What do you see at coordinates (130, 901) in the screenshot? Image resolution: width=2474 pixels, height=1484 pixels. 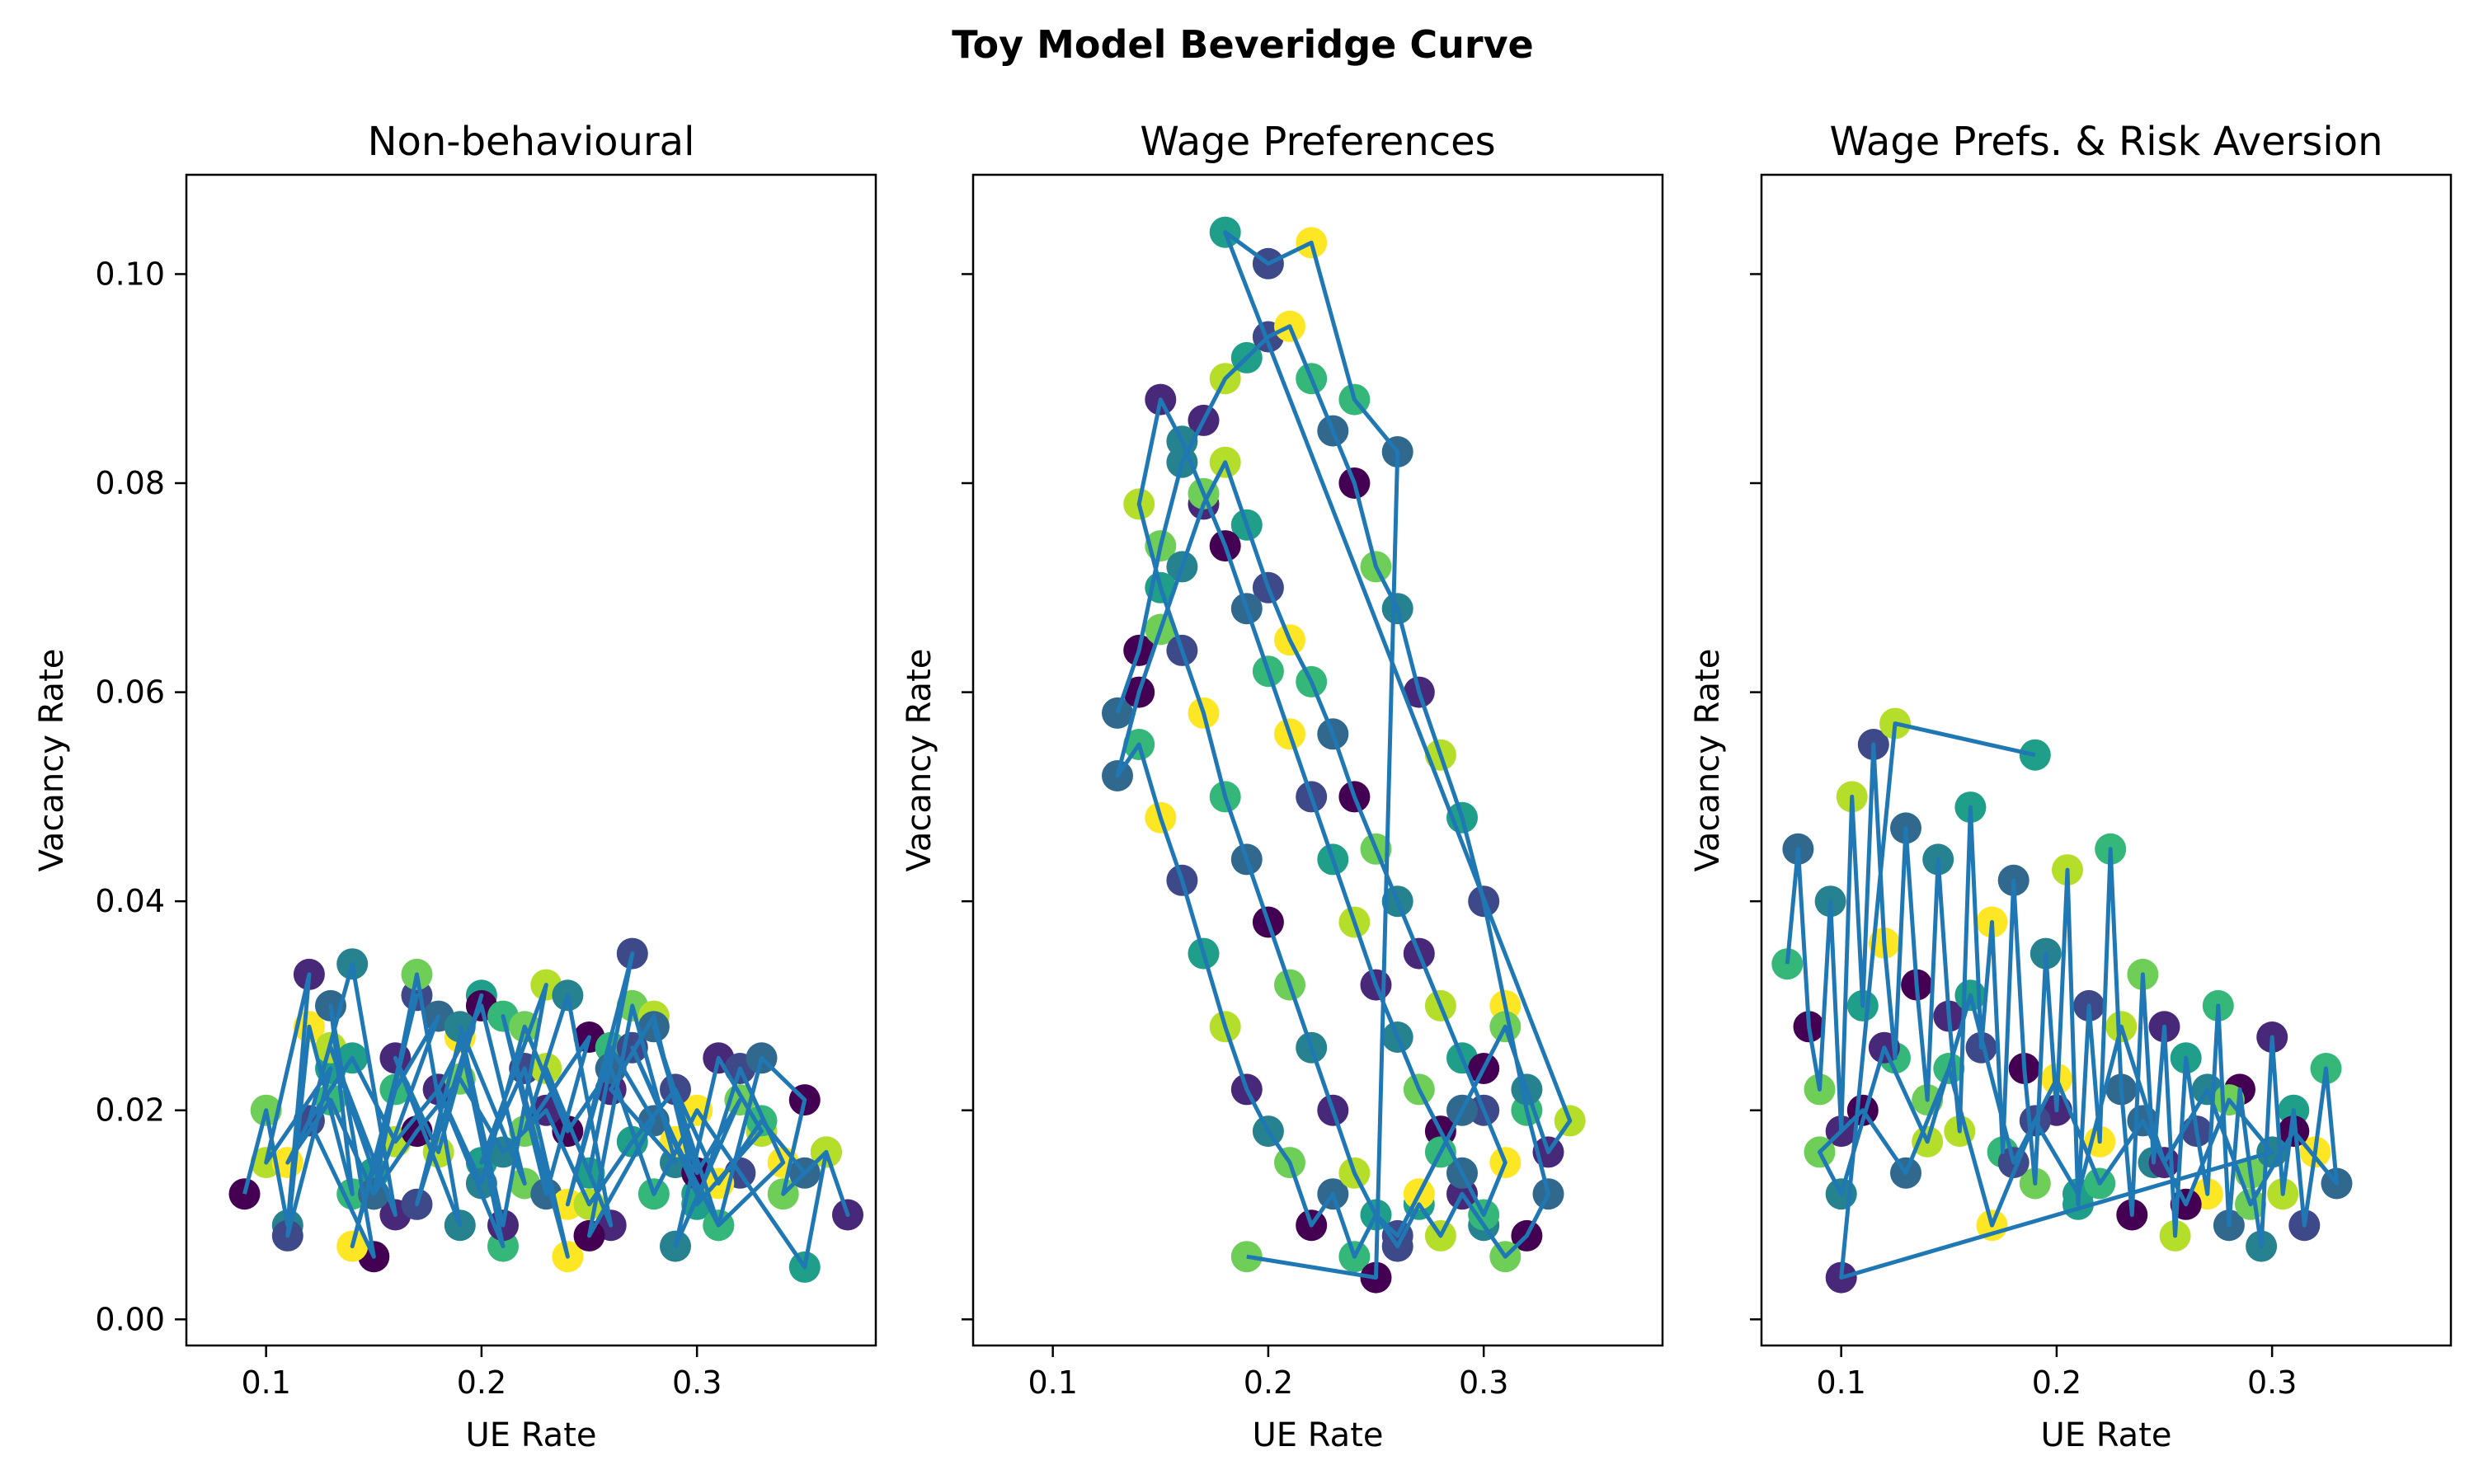 I see `y-tick-label: 0.04` at bounding box center [130, 901].